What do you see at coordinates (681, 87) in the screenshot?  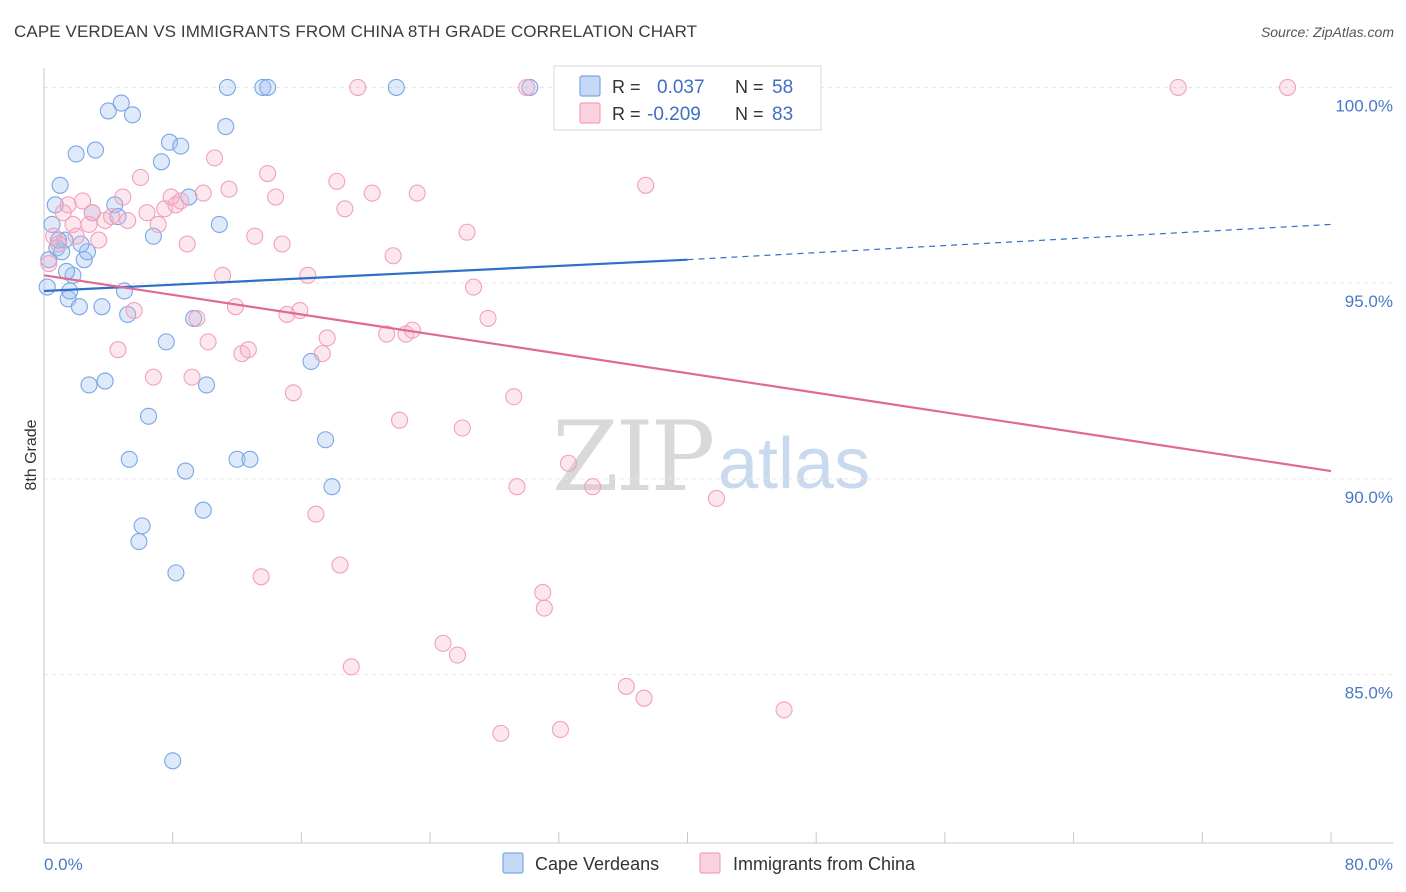 I see `legend-r-value-blue: 0.037` at bounding box center [681, 87].